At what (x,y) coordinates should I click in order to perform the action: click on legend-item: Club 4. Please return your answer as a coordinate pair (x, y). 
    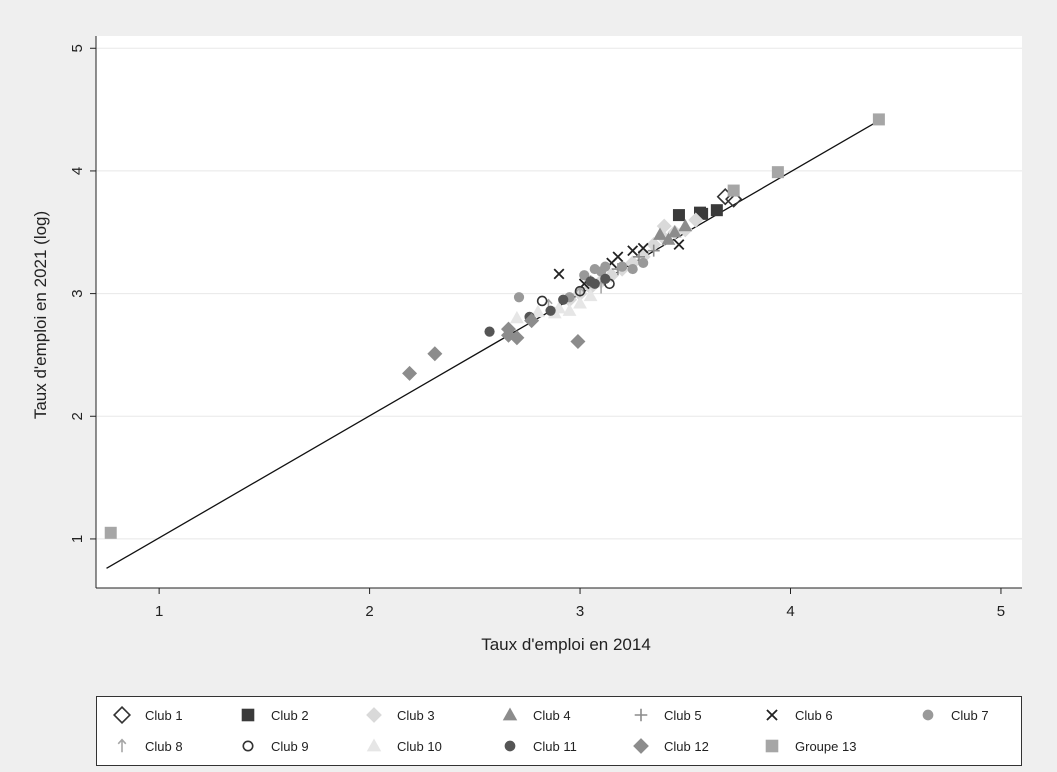
    Looking at the image, I should click on (535, 715).